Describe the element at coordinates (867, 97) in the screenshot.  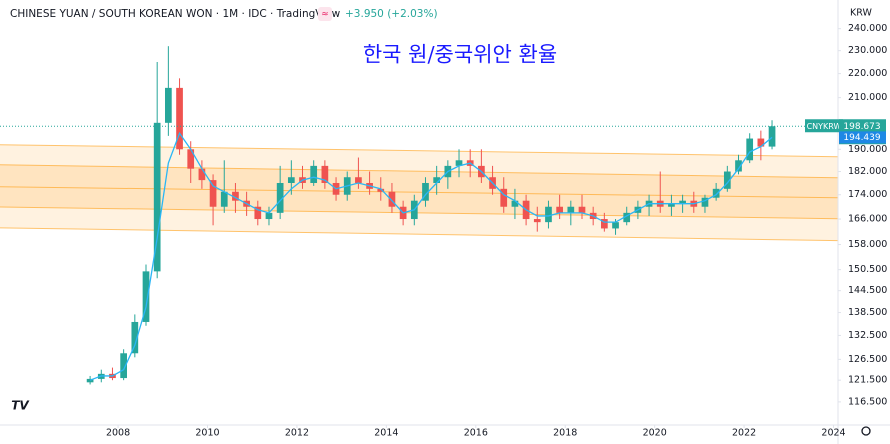
I see `y-tick-label: 210.000` at that location.